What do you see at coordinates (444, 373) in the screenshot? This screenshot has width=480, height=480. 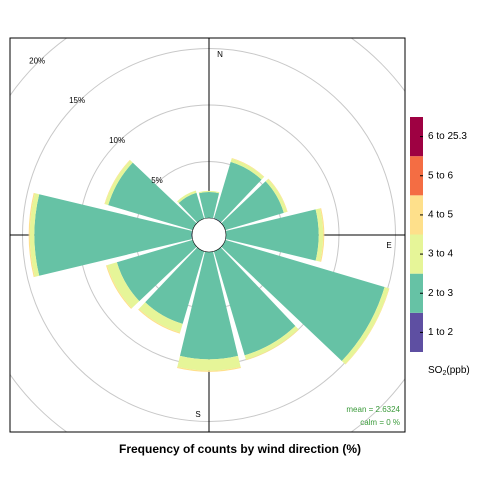 I see `legend-title-sub: 2` at bounding box center [444, 373].